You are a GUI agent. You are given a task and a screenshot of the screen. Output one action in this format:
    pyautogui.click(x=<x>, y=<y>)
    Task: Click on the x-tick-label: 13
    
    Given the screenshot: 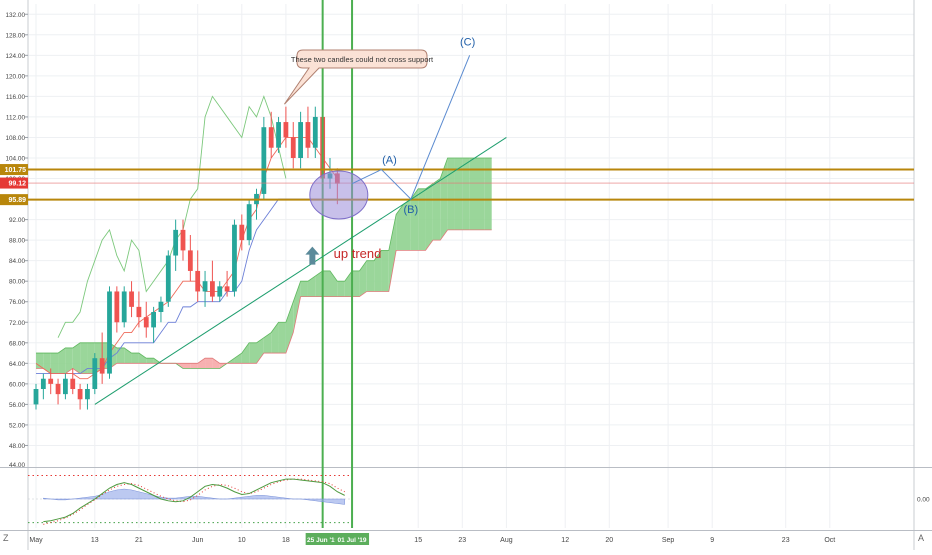 What is the action you would take?
    pyautogui.click(x=95, y=540)
    